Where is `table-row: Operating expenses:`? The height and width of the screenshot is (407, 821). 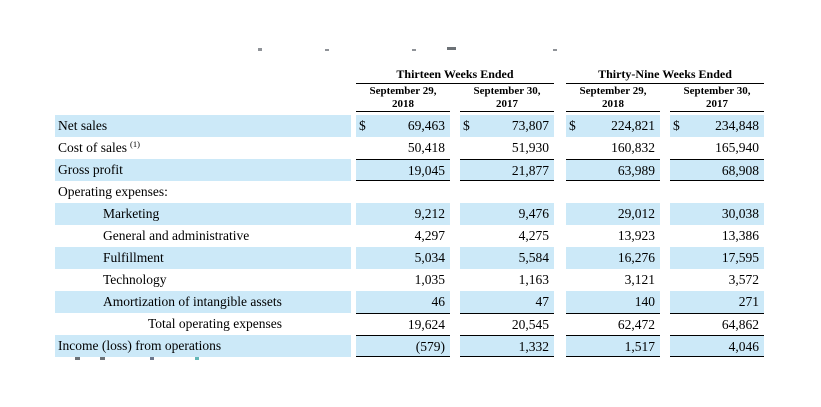 table-row: Operating expenses: is located at coordinates (411, 192).